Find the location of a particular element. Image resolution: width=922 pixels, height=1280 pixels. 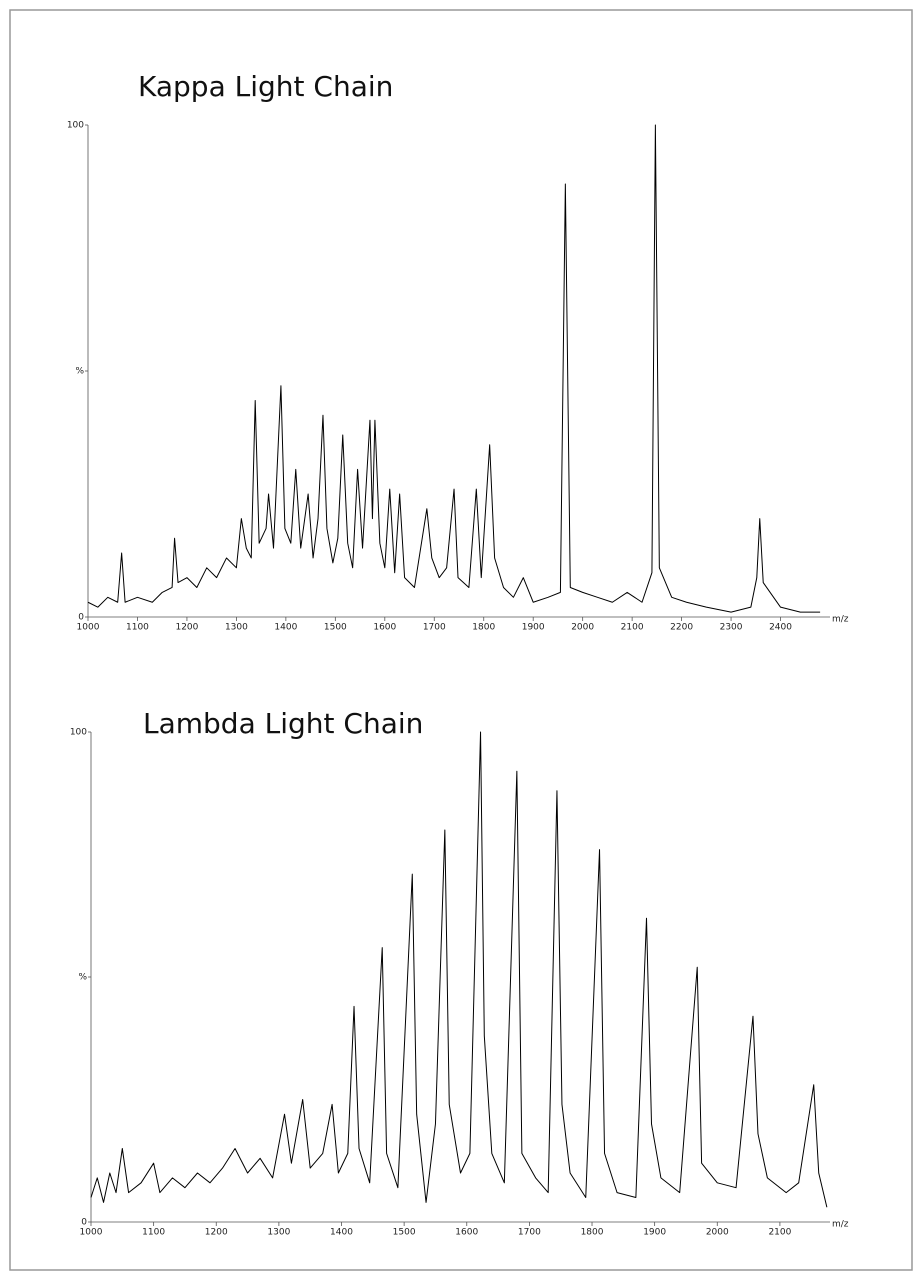

x-tick-label: 2400 is located at coordinates (780, 628).